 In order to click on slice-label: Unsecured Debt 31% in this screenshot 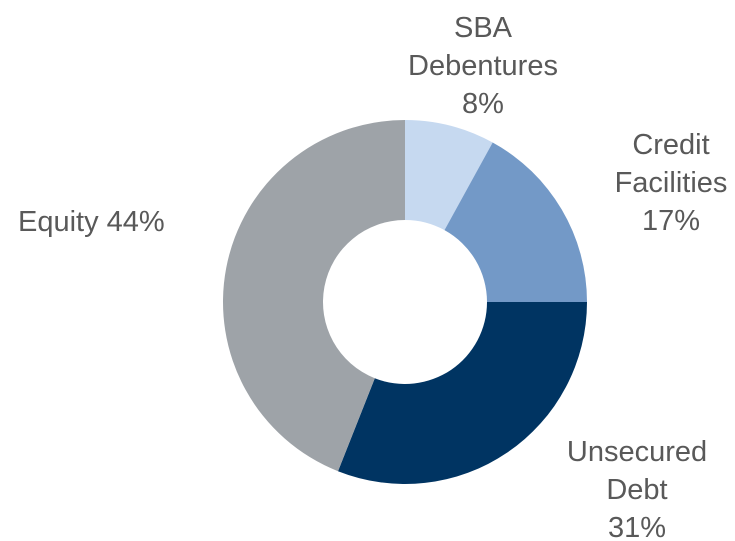, I will do `click(637, 487)`.